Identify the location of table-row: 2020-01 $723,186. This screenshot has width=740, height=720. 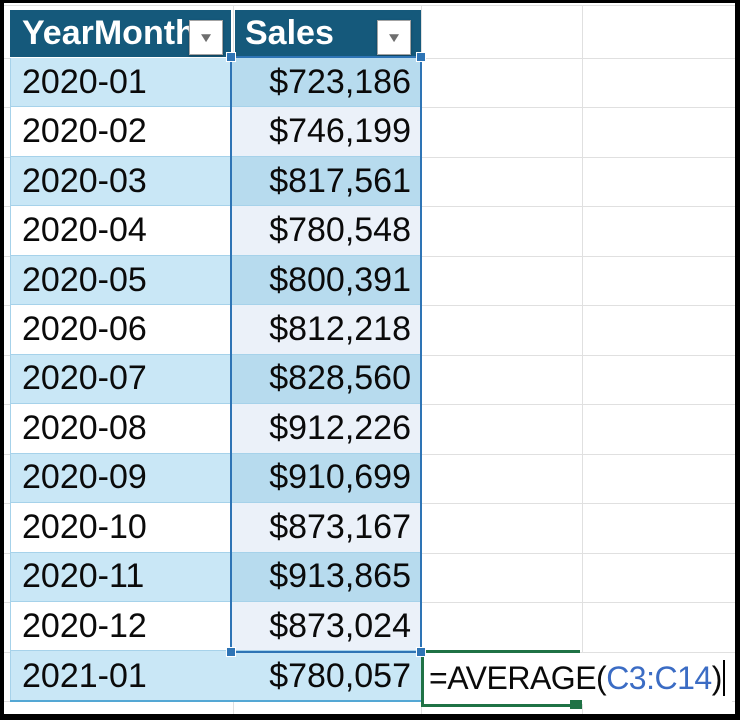
(215, 83).